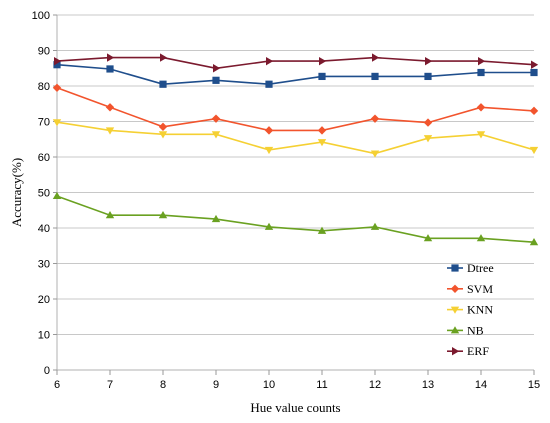 The width and height of the screenshot is (550, 423). What do you see at coordinates (269, 385) in the screenshot?
I see `x-tick-label: 10` at bounding box center [269, 385].